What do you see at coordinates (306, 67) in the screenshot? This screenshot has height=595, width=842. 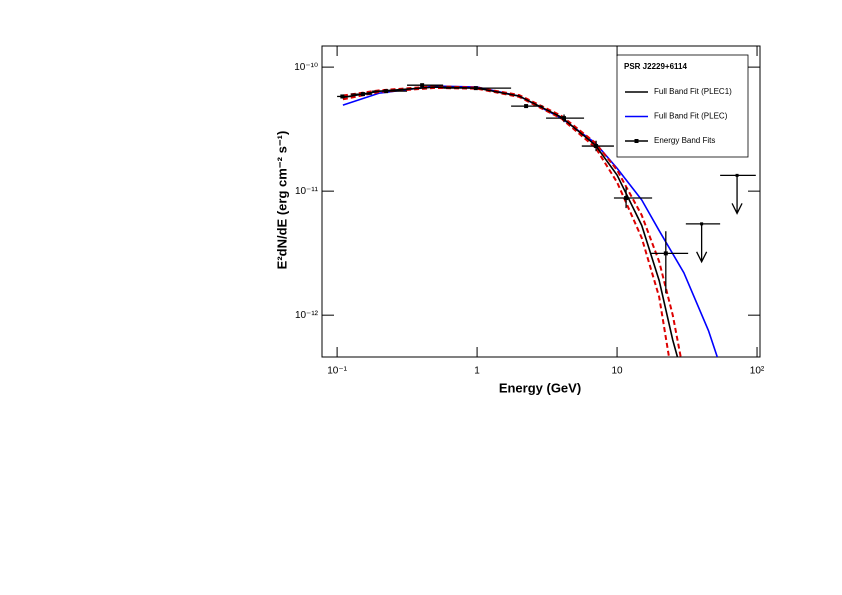 I see `y-tick-label: 10⁻¹⁰` at bounding box center [306, 67].